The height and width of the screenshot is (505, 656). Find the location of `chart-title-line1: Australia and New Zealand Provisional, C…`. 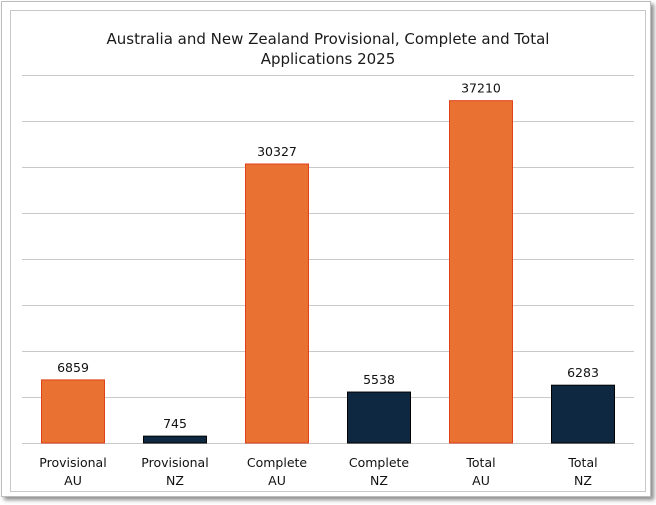

chart-title-line1: Australia and New Zealand Provisional, C… is located at coordinates (328, 39).